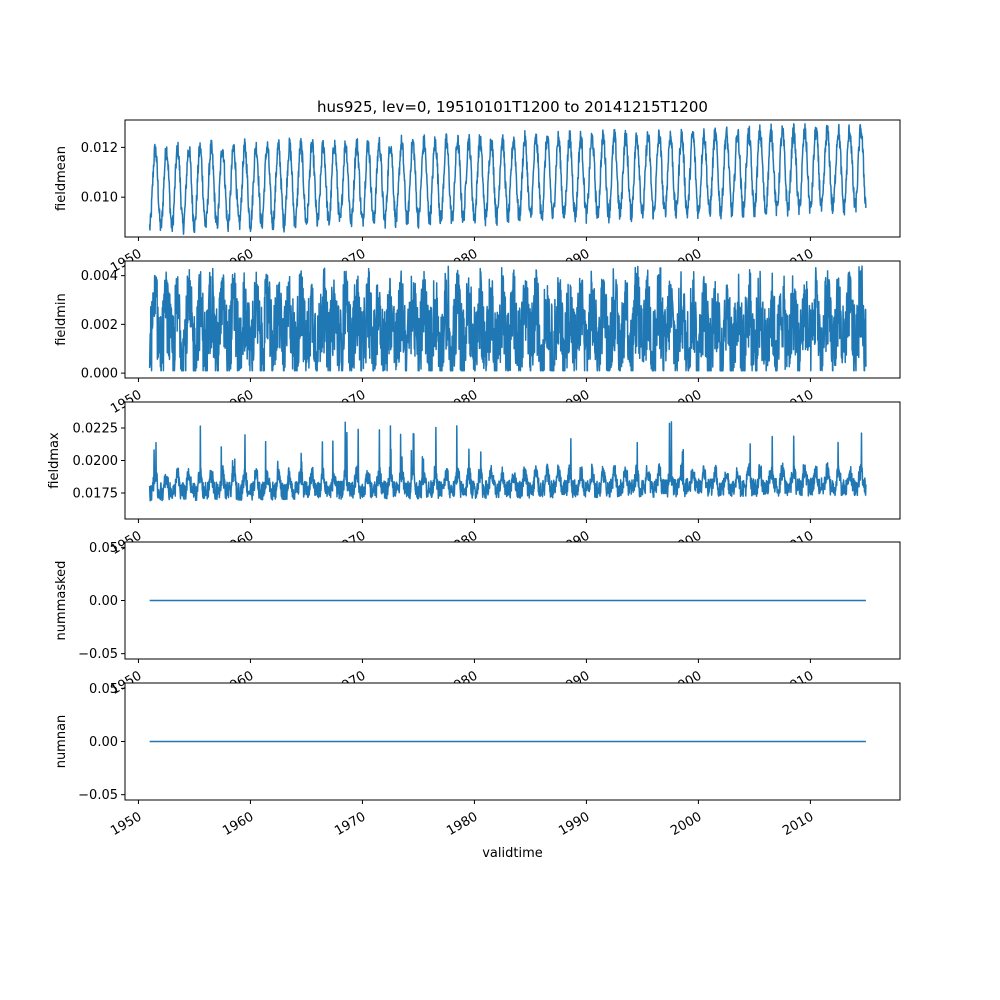 Image resolution: width=1000 pixels, height=1000 pixels. I want to click on y-tick-label: 0.0225, so click(96, 429).